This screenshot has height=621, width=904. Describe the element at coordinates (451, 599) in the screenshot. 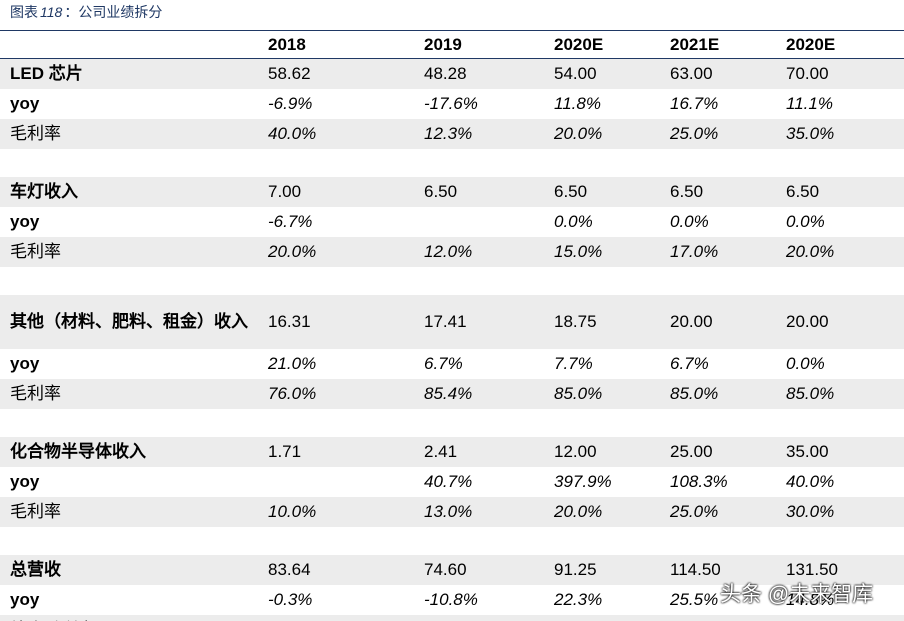

I see `value-cell: -10.8%` at that location.